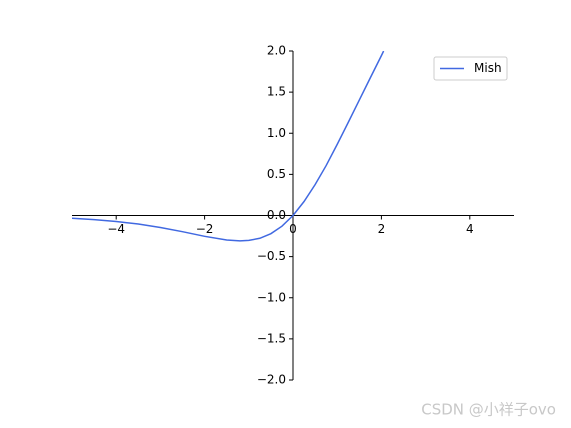  What do you see at coordinates (271, 297) in the screenshot?
I see `y-tick-label: −1.0` at bounding box center [271, 297].